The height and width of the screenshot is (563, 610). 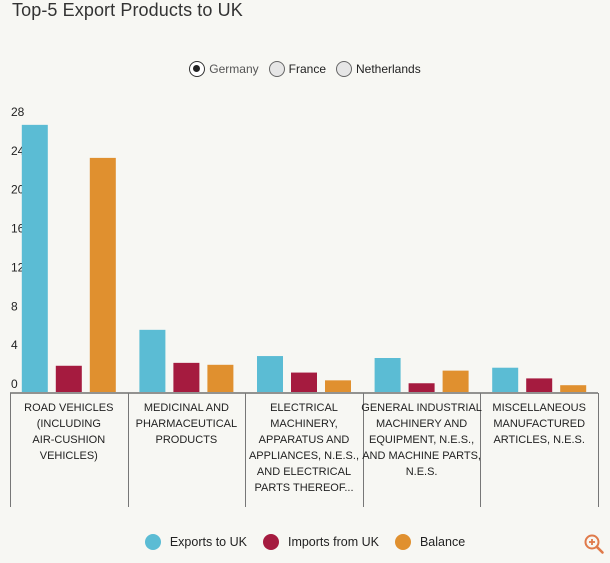 I want to click on legend-label: Balance, so click(x=442, y=542).